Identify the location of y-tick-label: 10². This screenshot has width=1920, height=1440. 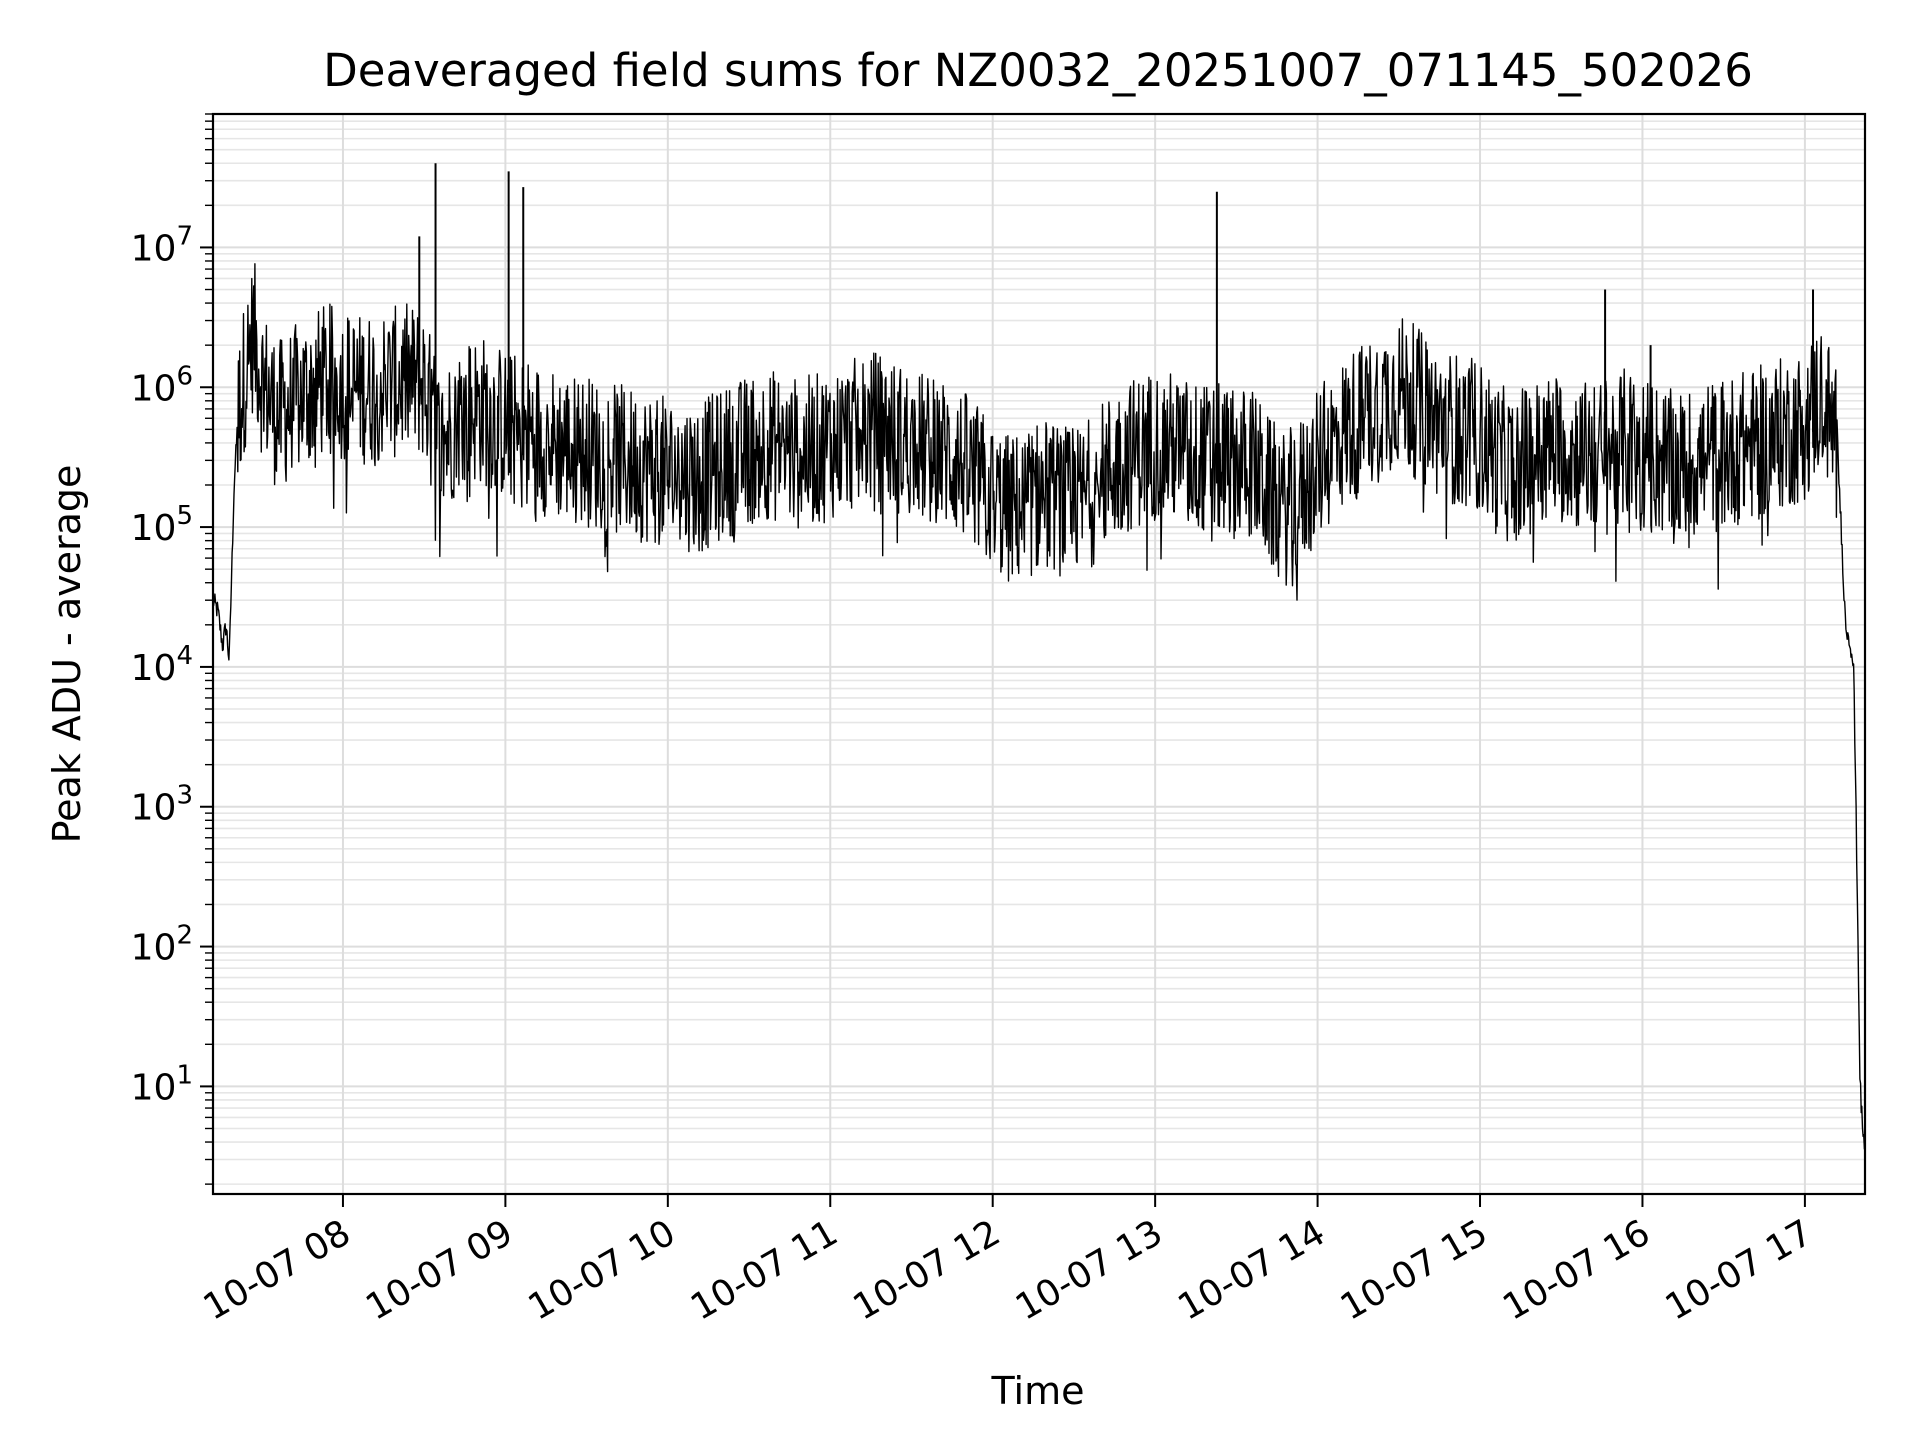
(162, 945).